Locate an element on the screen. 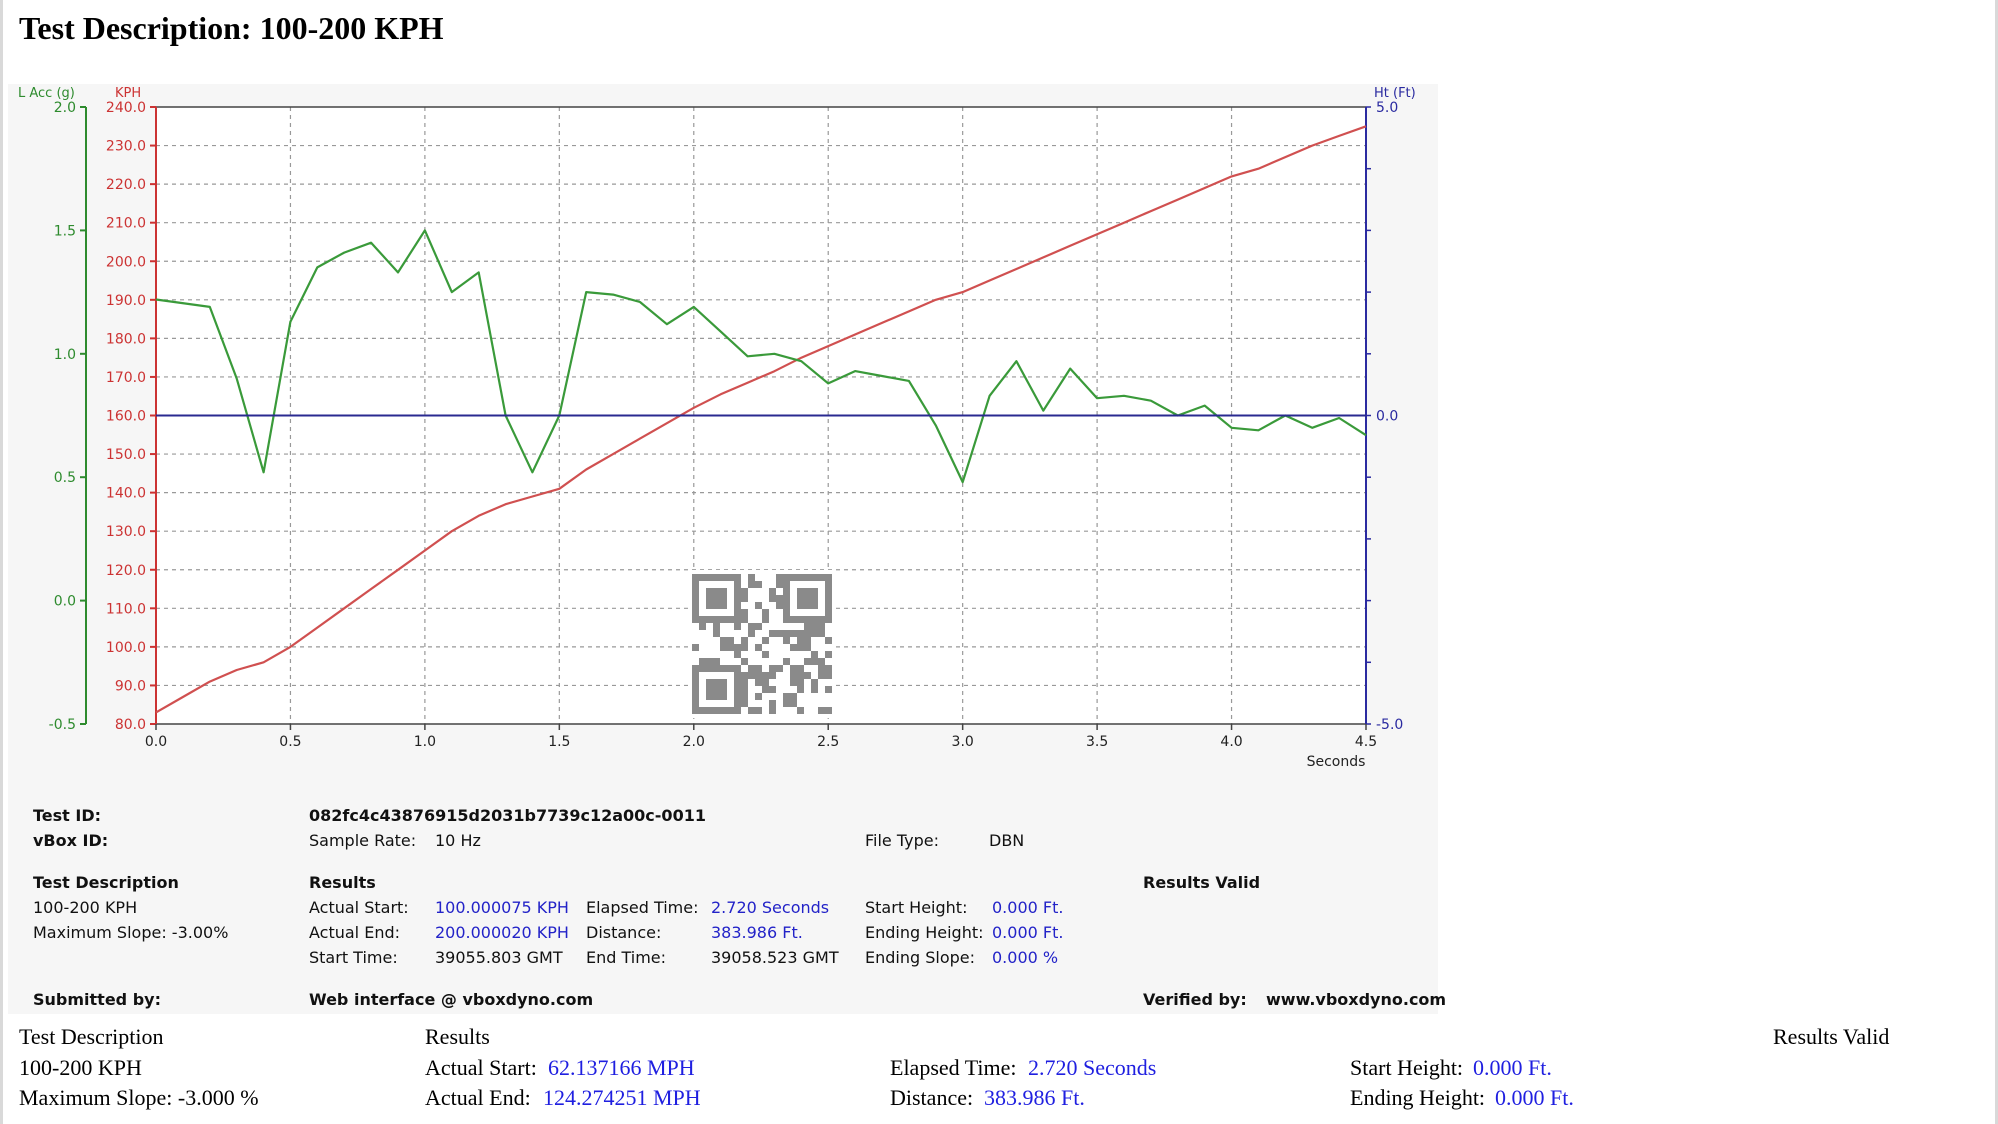 This screenshot has width=1998, height=1124. x-tick-label: 0.5 is located at coordinates (290, 742).